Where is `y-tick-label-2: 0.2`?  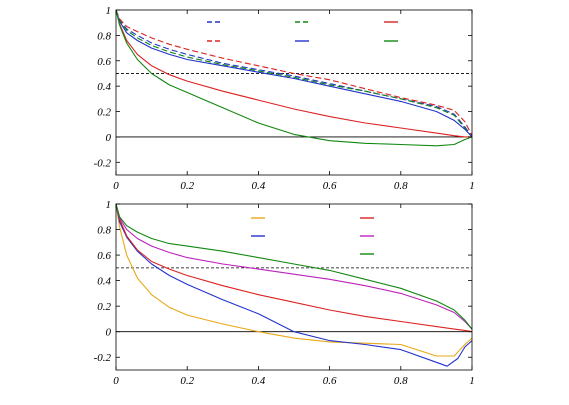
y-tick-label-2: 0.2 is located at coordinates (104, 307).